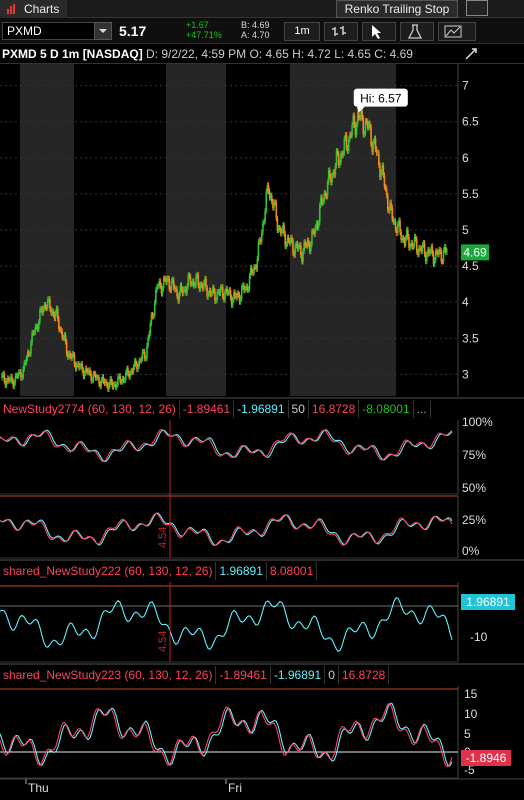 The height and width of the screenshot is (800, 524). I want to click on study1-lower-line, so click(226, 529).